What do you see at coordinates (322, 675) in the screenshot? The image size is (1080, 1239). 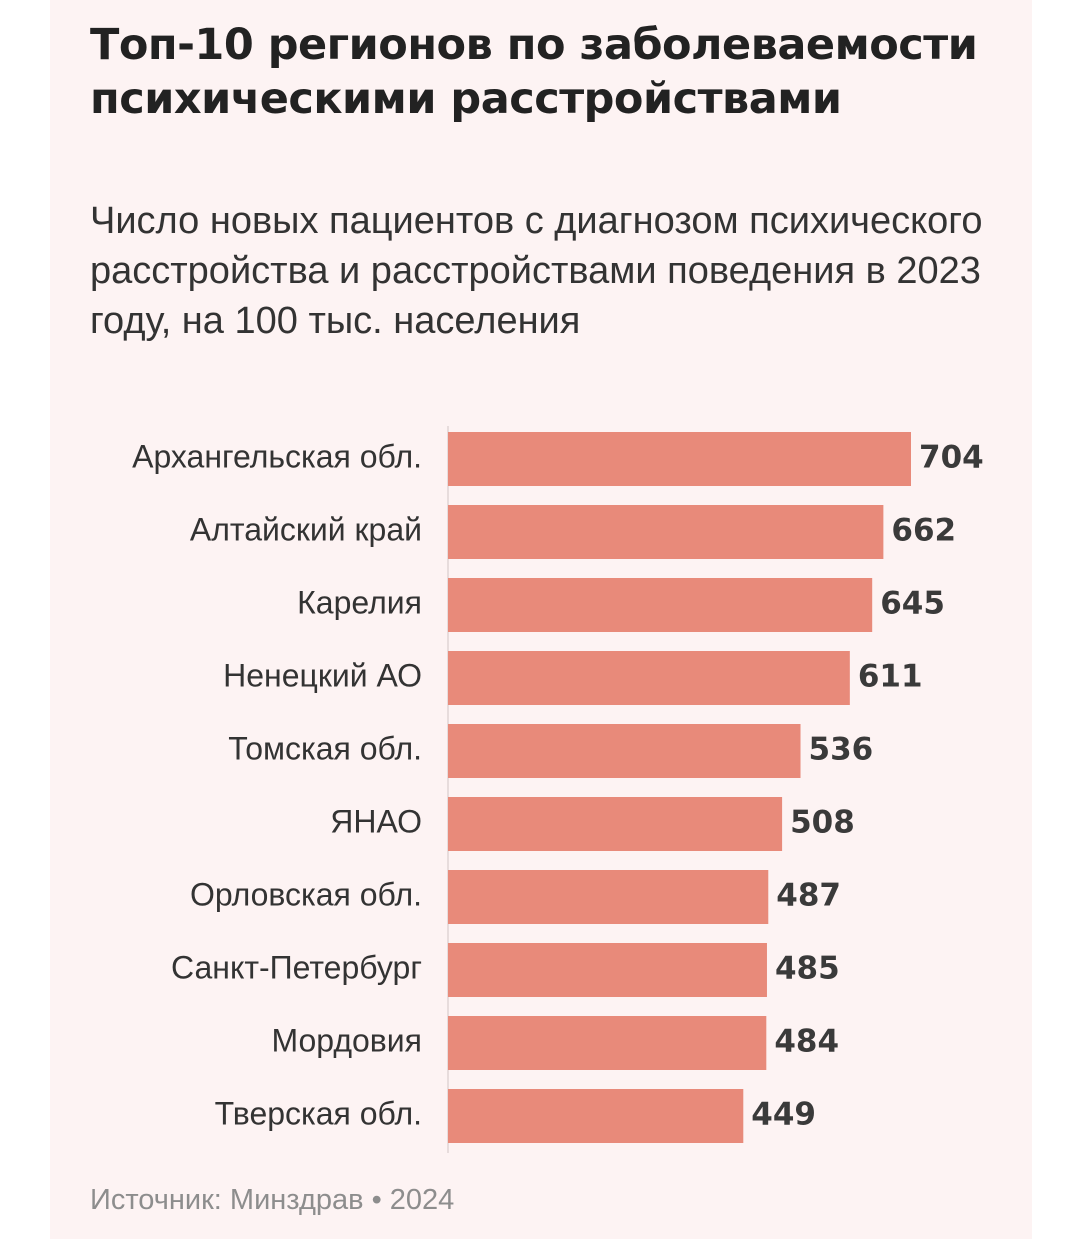 I see `category-label: Ненецкий АО` at bounding box center [322, 675].